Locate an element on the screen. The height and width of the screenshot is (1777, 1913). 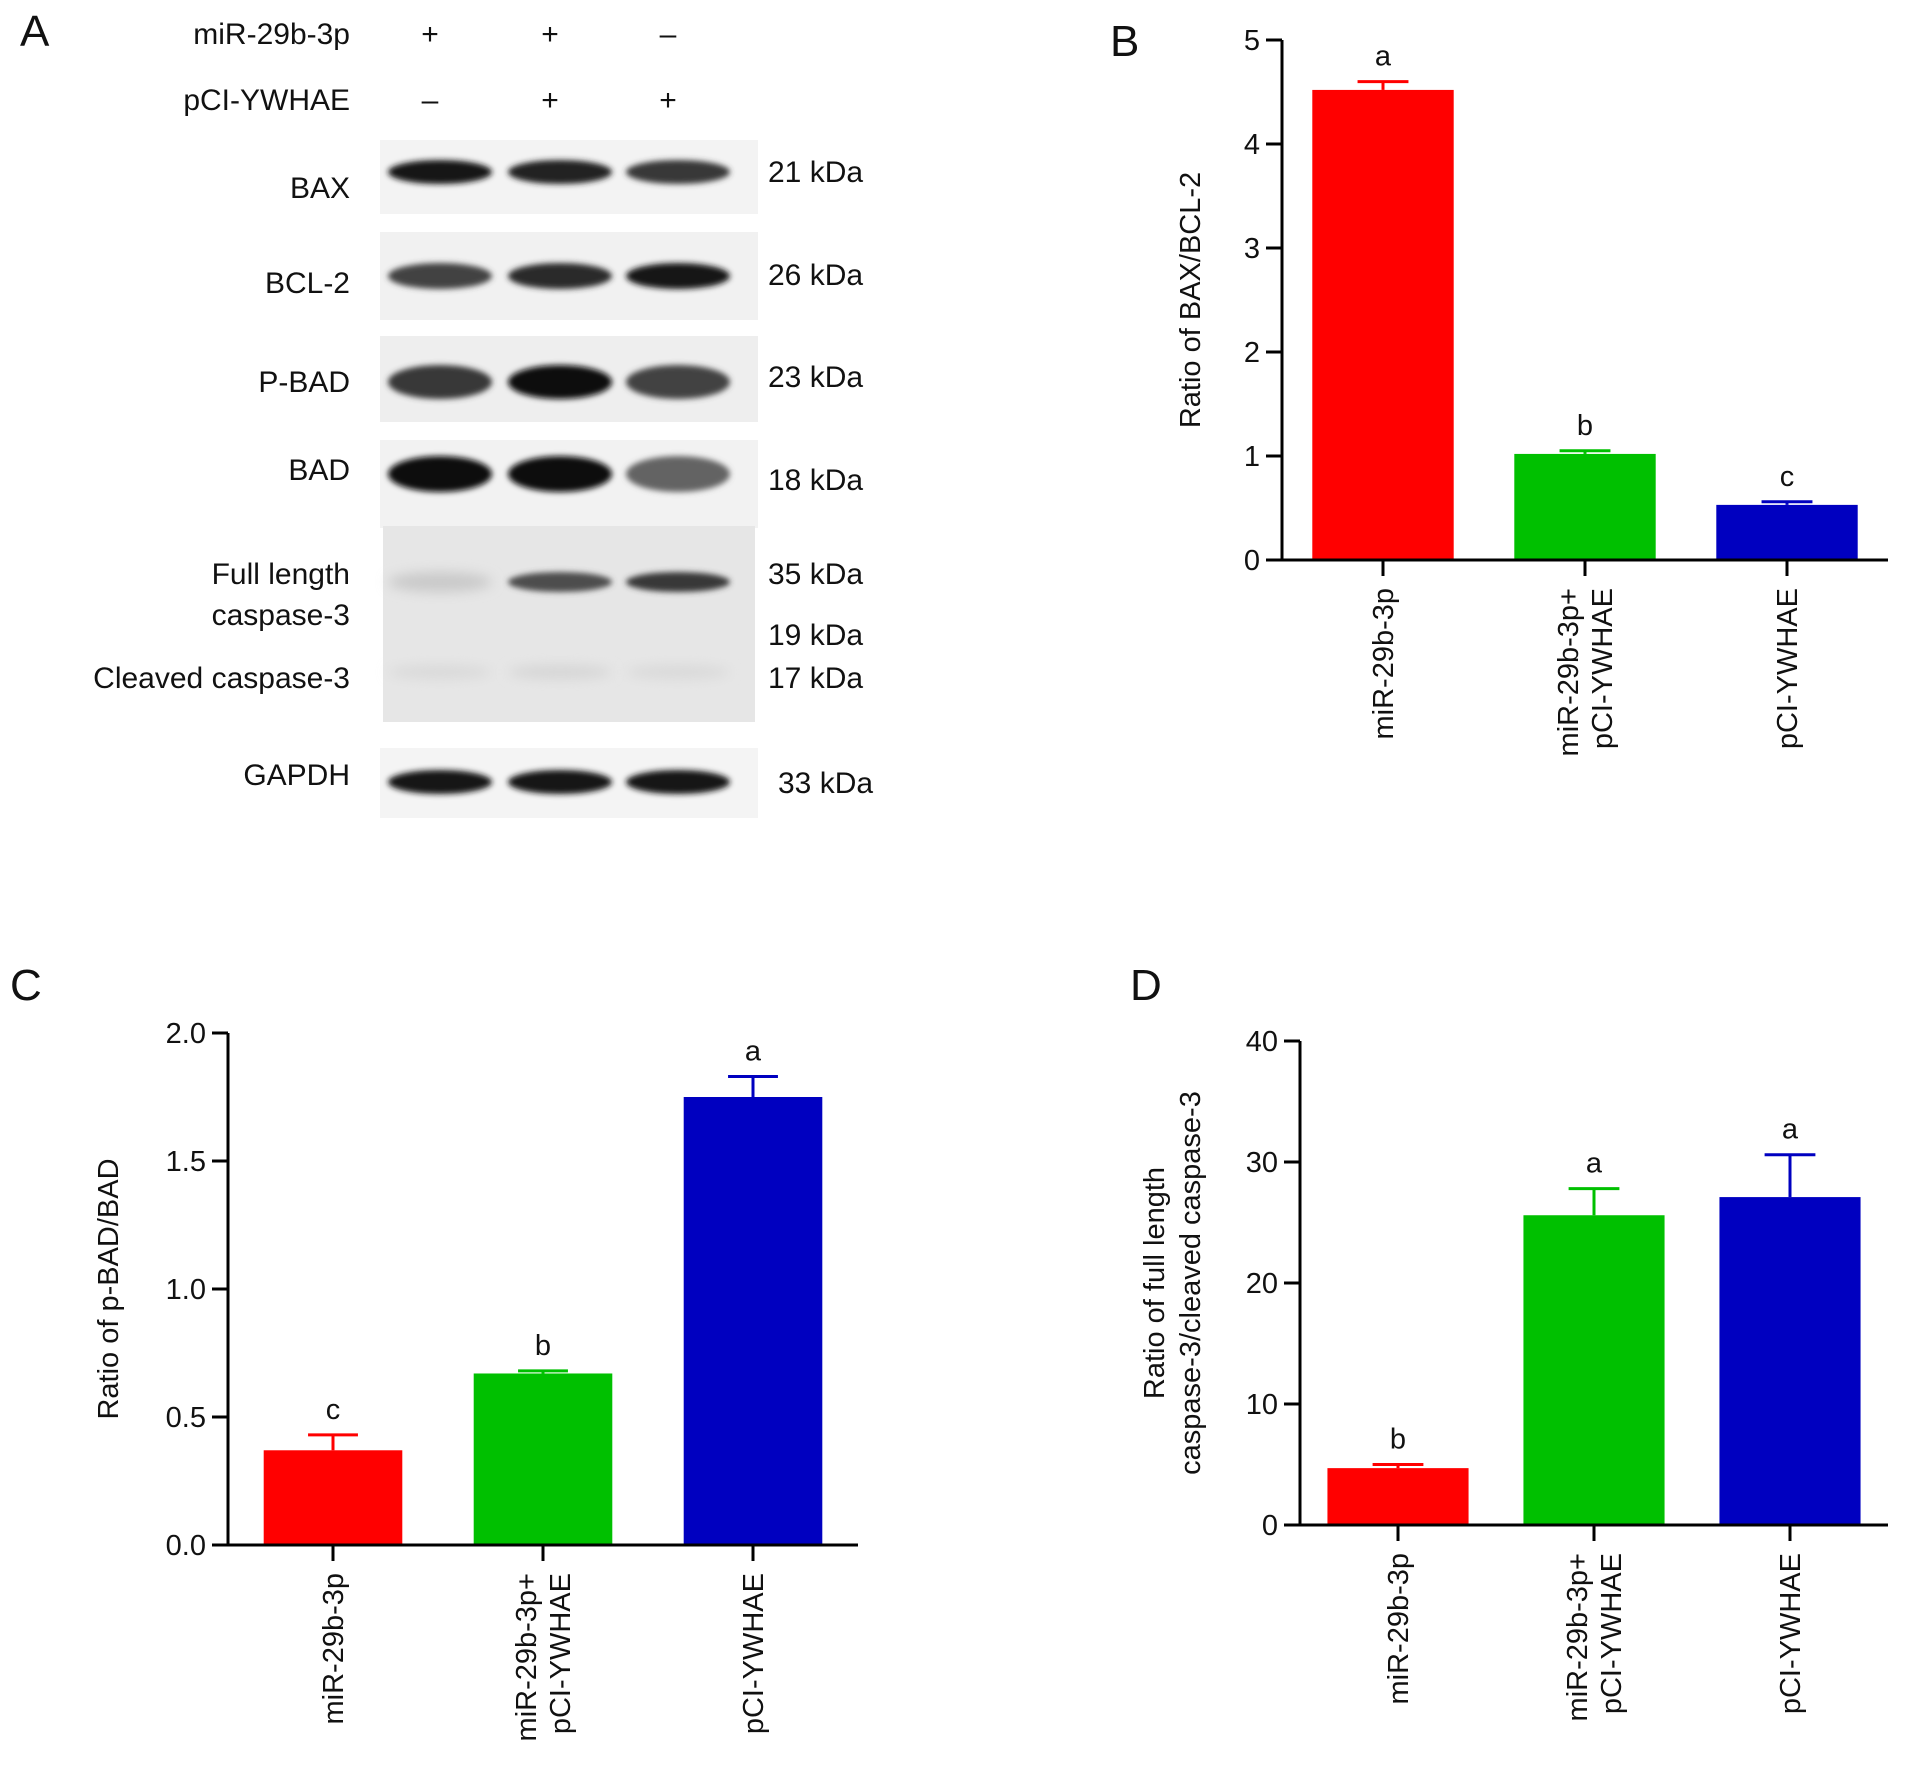
blot-label-bax: BAX is located at coordinates (320, 188).